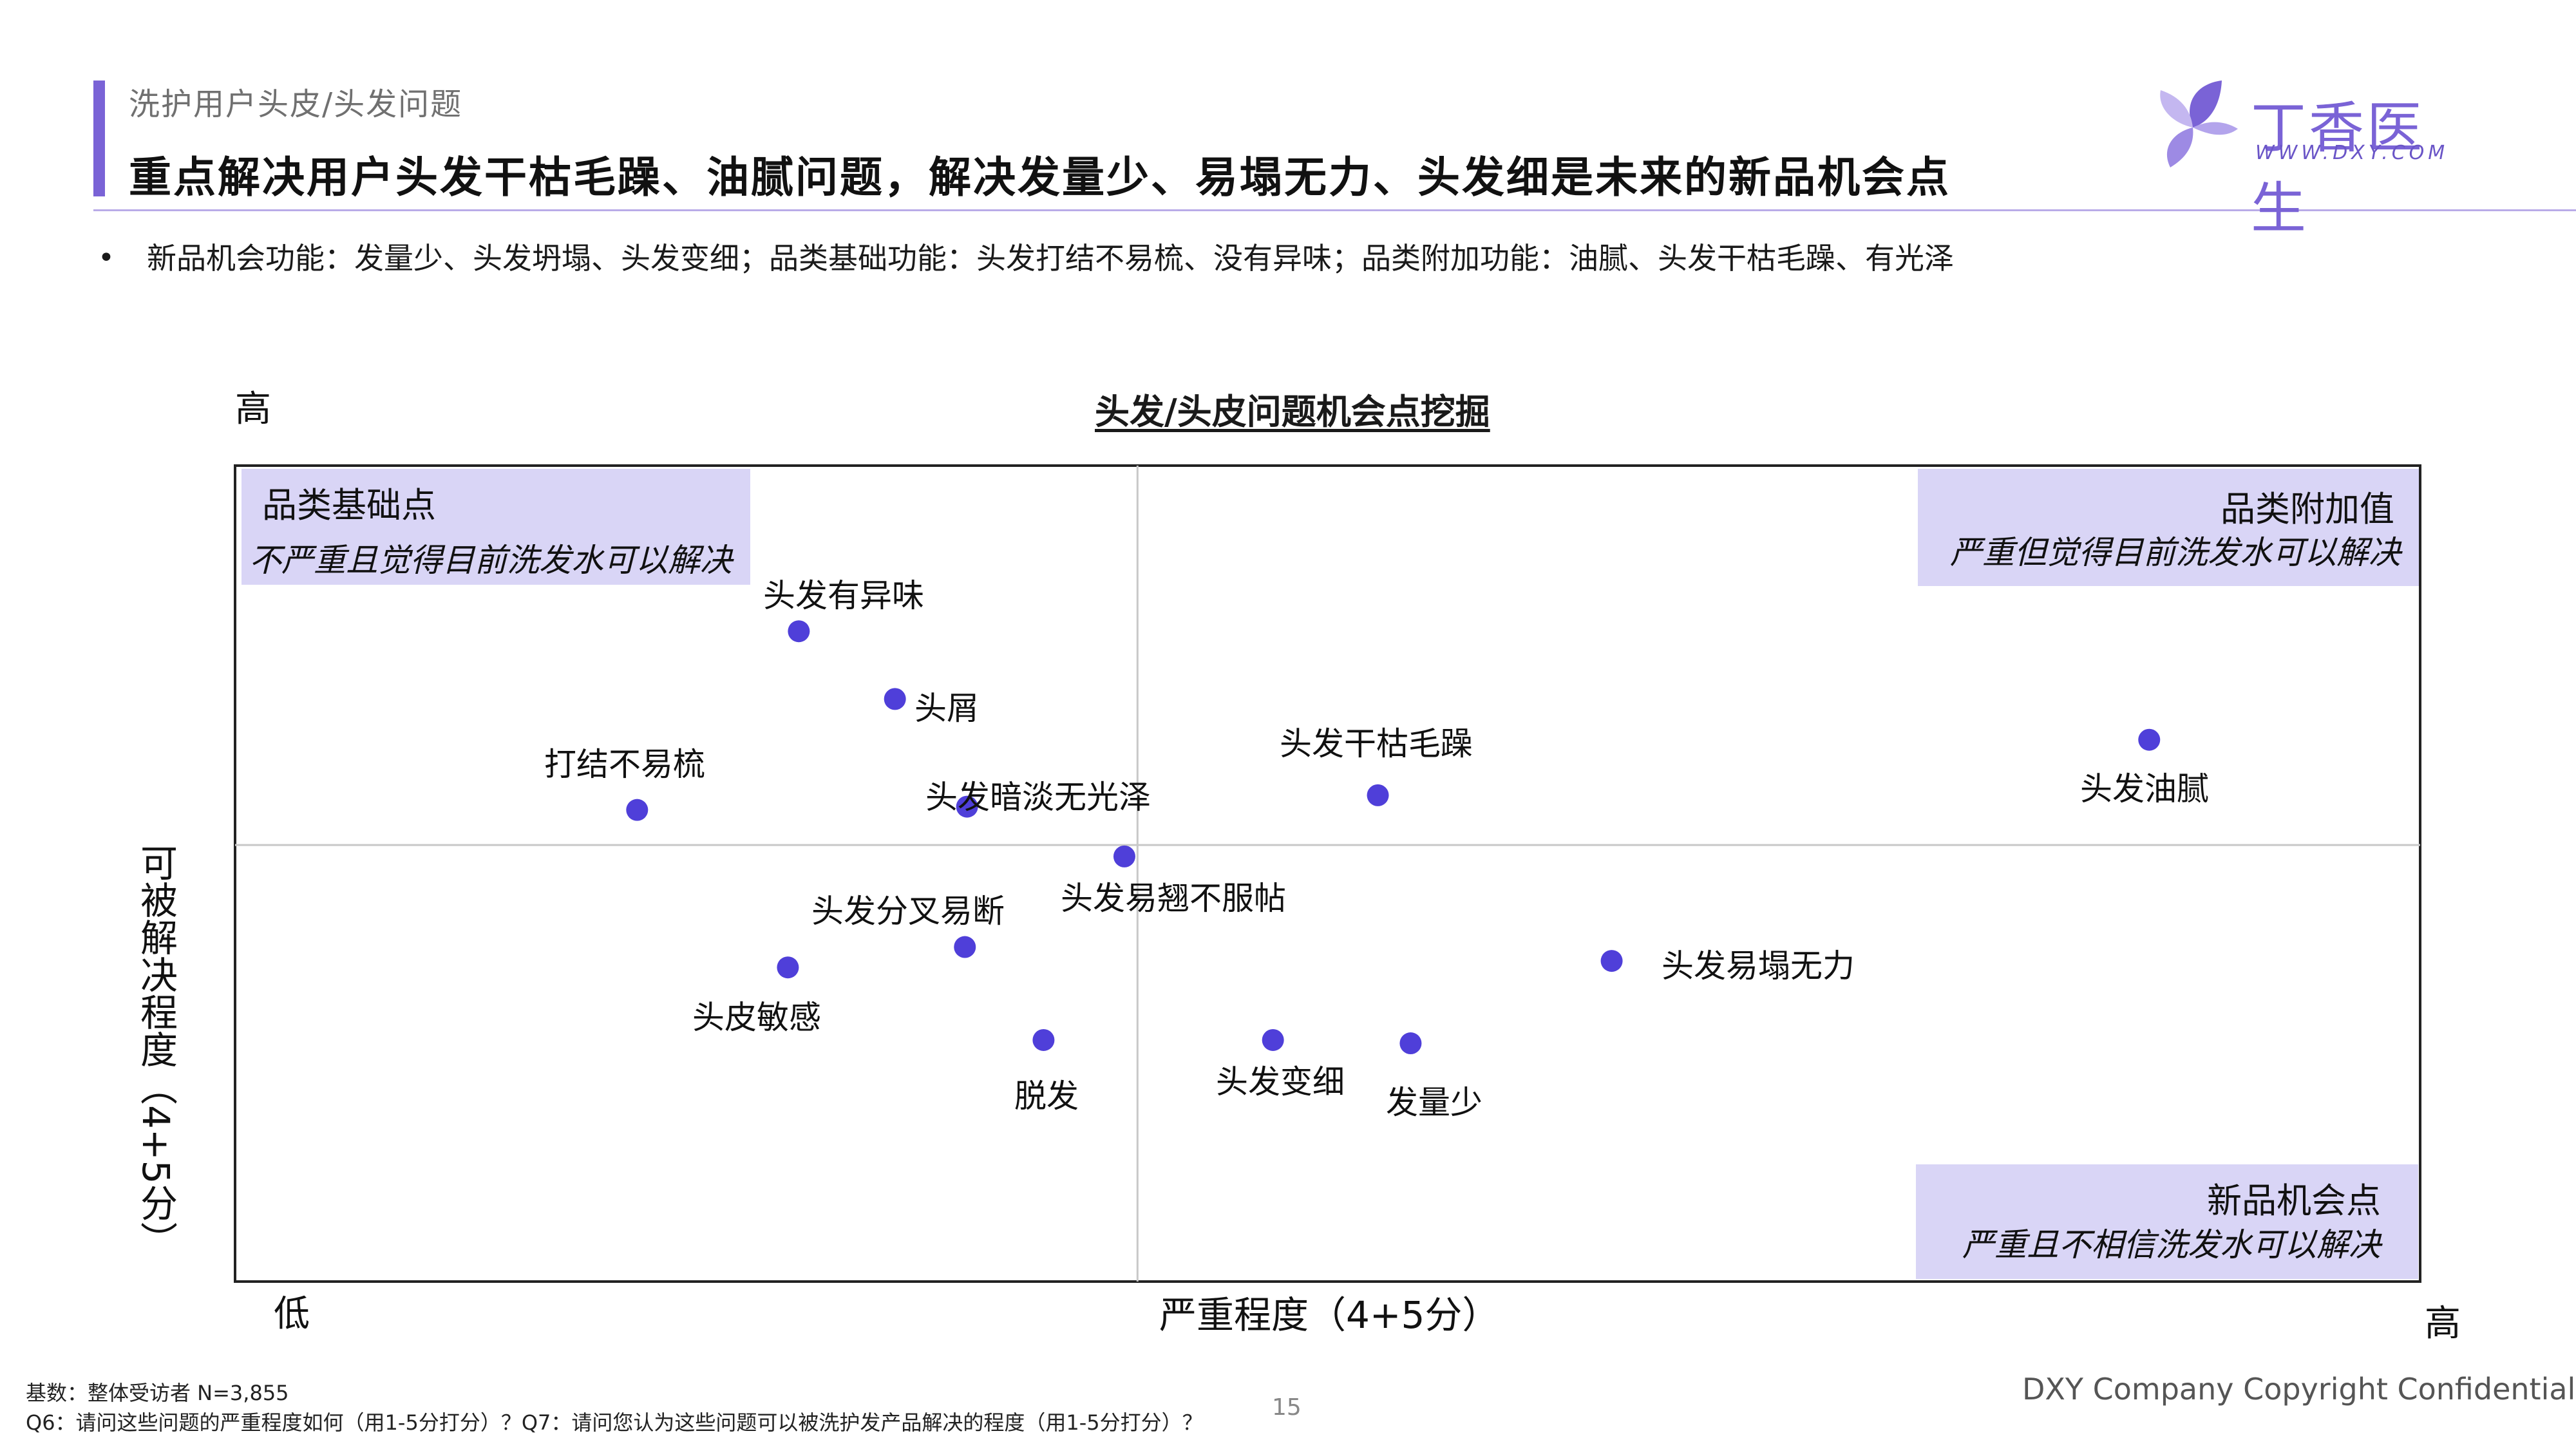 The height and width of the screenshot is (1449, 2576). Describe the element at coordinates (1376, 744) in the screenshot. I see `point-label: 头发干枯毛躁` at that location.